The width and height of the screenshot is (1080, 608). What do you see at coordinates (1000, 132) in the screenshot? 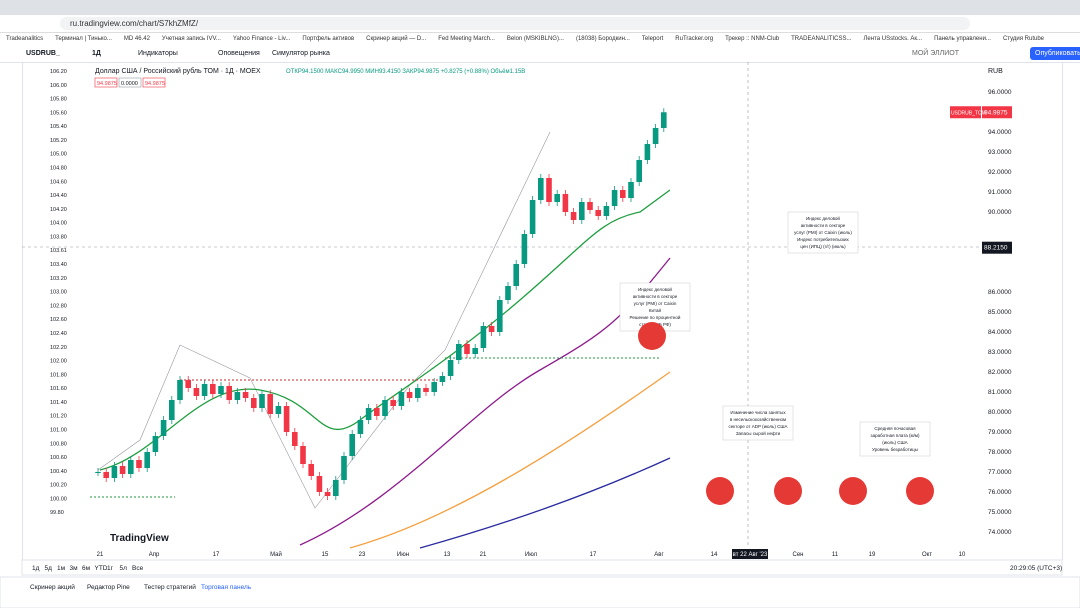
I see `price-tick-label: 94.0000` at bounding box center [1000, 132].